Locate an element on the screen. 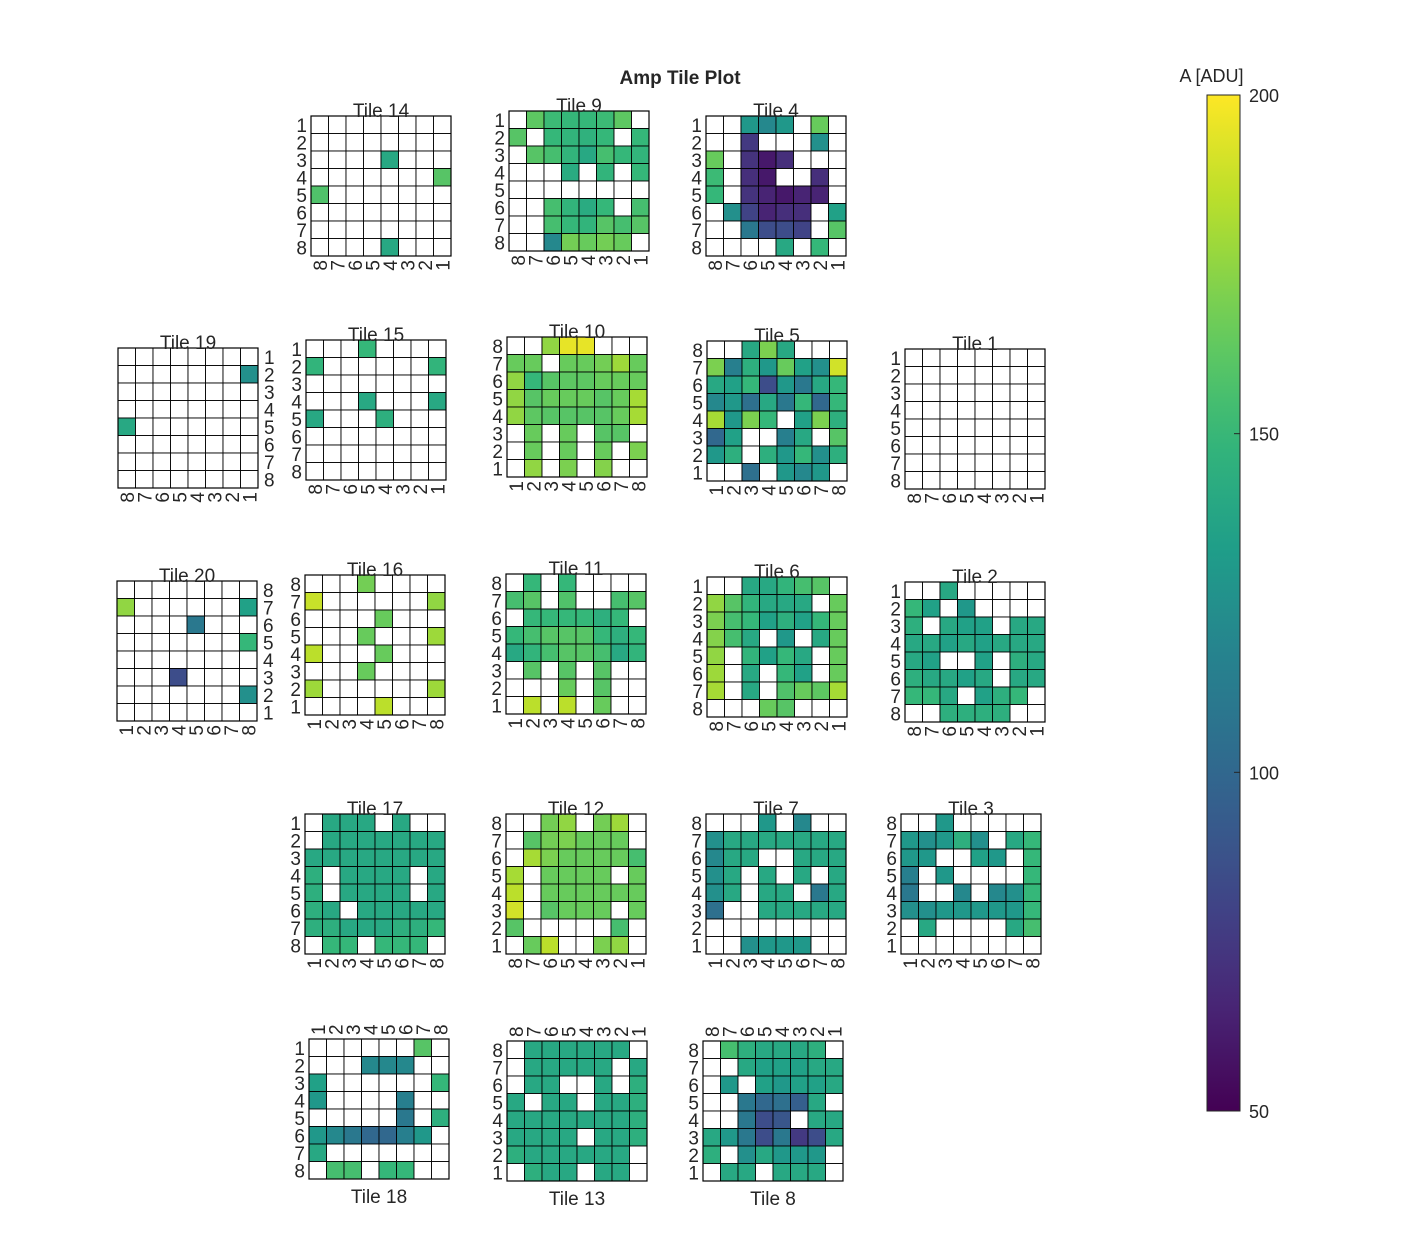 This screenshot has height=1250, width=1406. tile-col-label: 3 is located at coordinates (552, 486).